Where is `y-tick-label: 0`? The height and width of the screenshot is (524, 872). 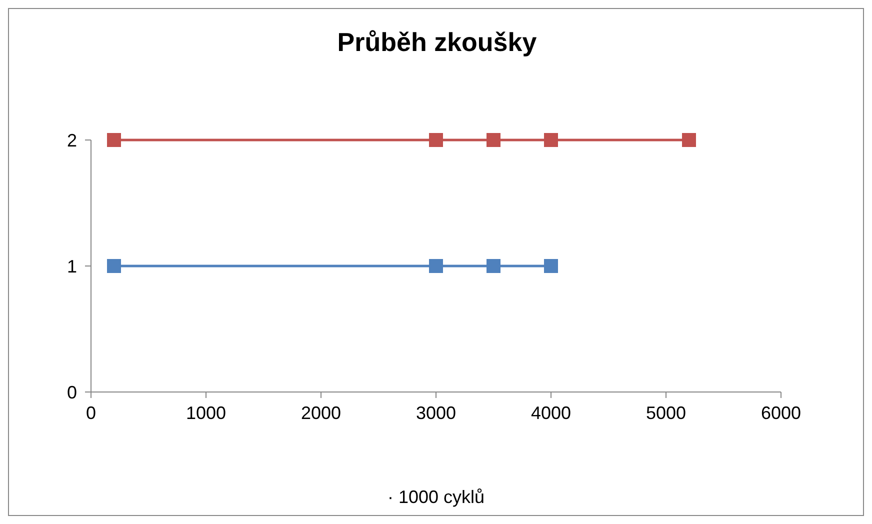 y-tick-label: 0 is located at coordinates (71, 392).